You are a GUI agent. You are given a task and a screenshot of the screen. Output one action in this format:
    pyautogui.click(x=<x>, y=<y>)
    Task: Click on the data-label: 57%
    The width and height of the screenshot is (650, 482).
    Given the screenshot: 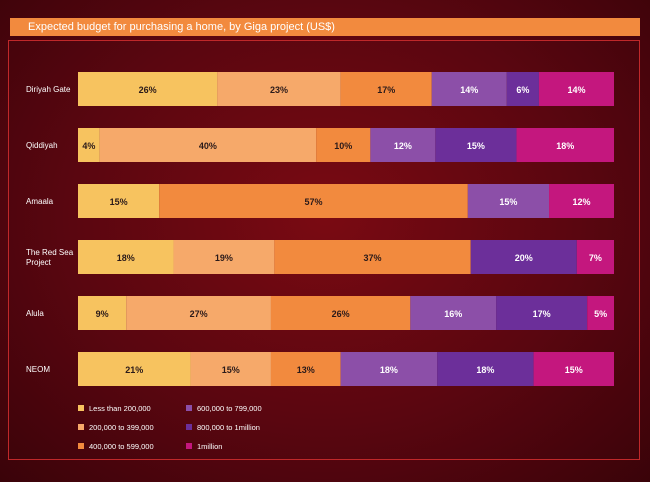 What is the action you would take?
    pyautogui.click(x=314, y=202)
    